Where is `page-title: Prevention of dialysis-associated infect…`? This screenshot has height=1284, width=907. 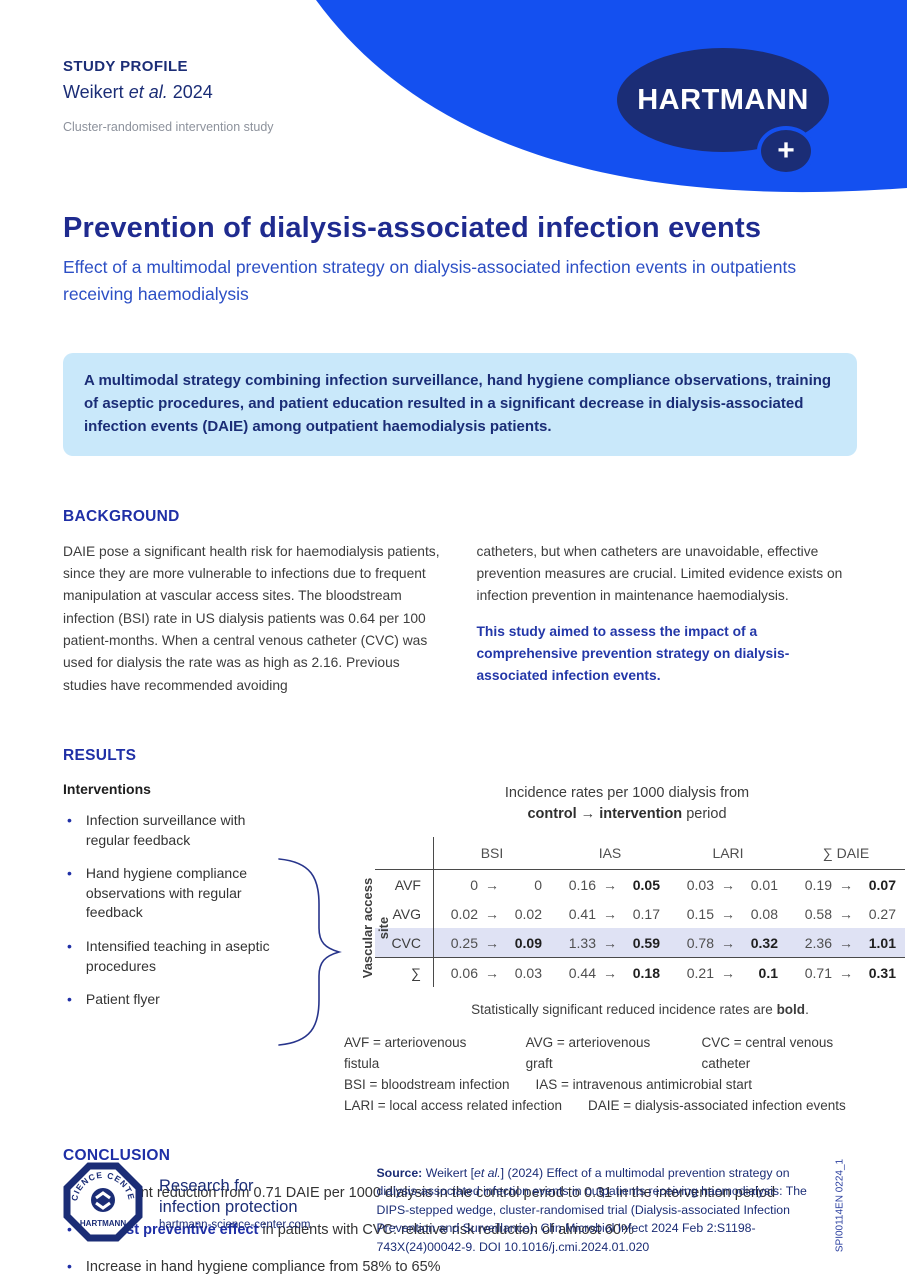 page-title: Prevention of dialysis-associated infect… is located at coordinates (412, 228).